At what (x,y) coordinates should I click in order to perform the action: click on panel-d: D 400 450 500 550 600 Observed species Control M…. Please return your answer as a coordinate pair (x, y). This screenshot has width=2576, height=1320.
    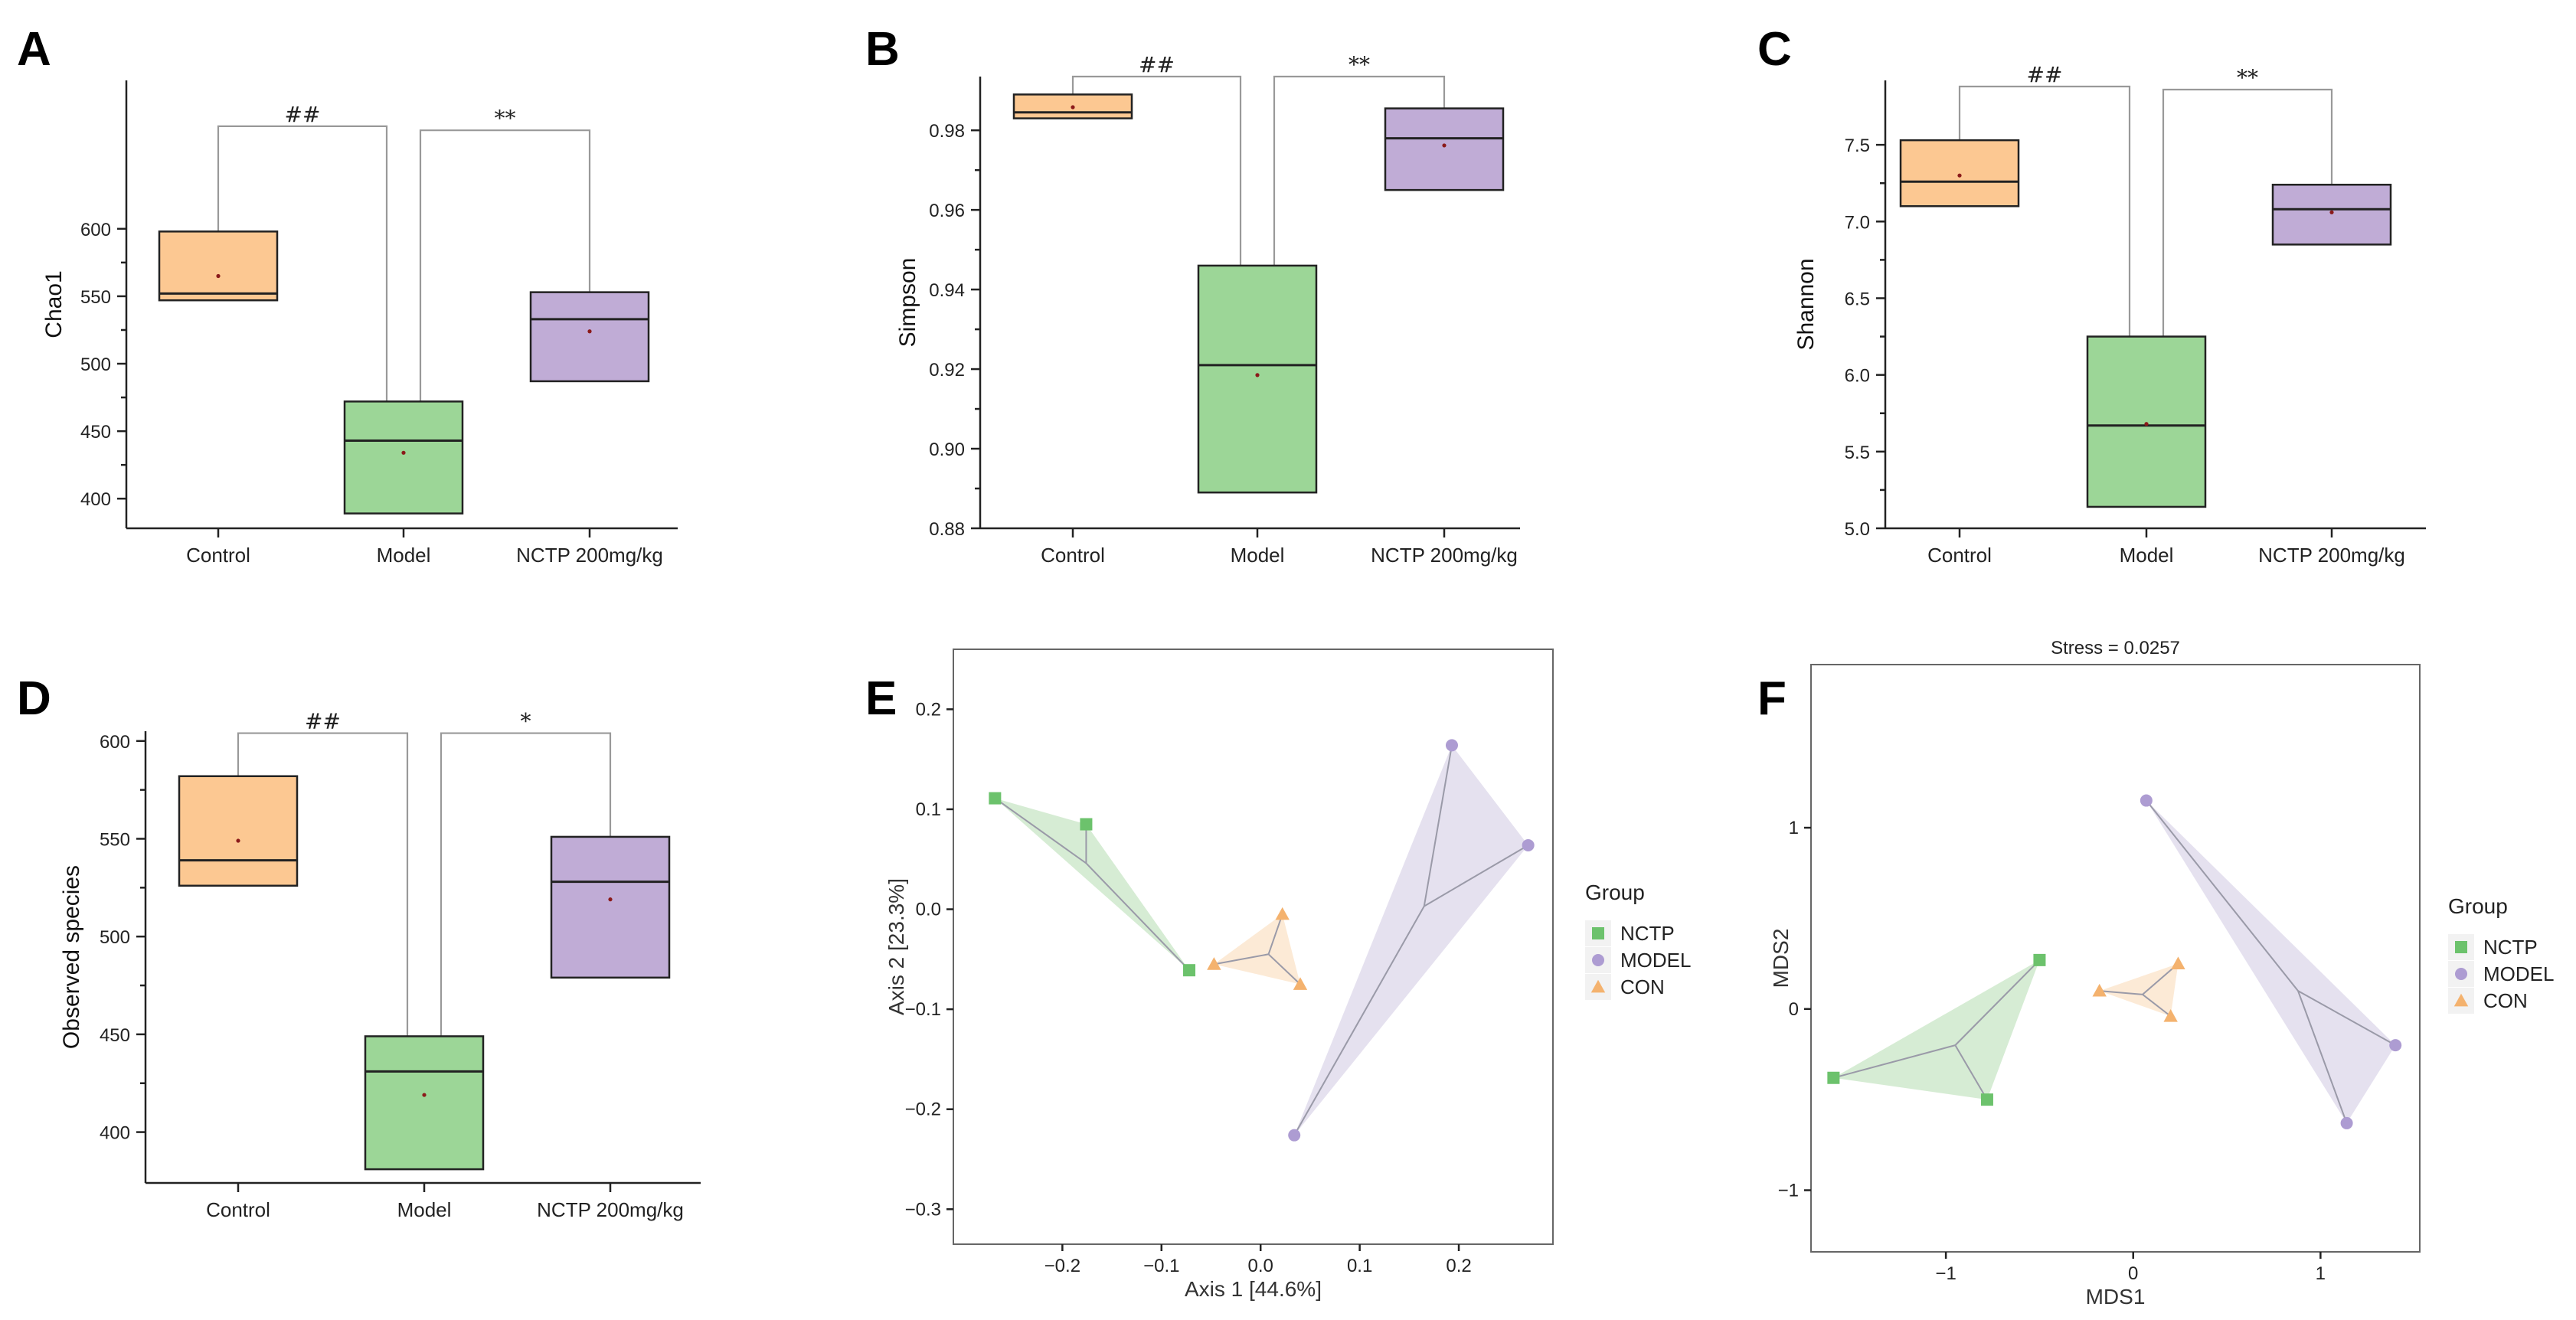
    Looking at the image, I should click on (359, 946).